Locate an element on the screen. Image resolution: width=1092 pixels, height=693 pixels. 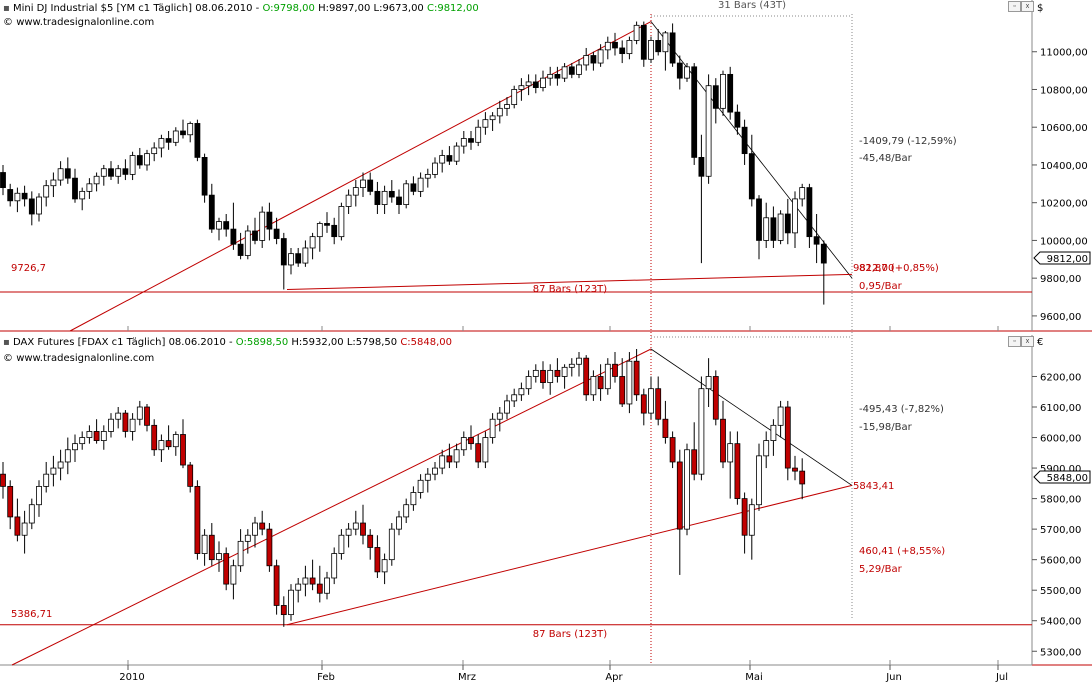
upper-close-button: x is located at coordinates (1027, 6).